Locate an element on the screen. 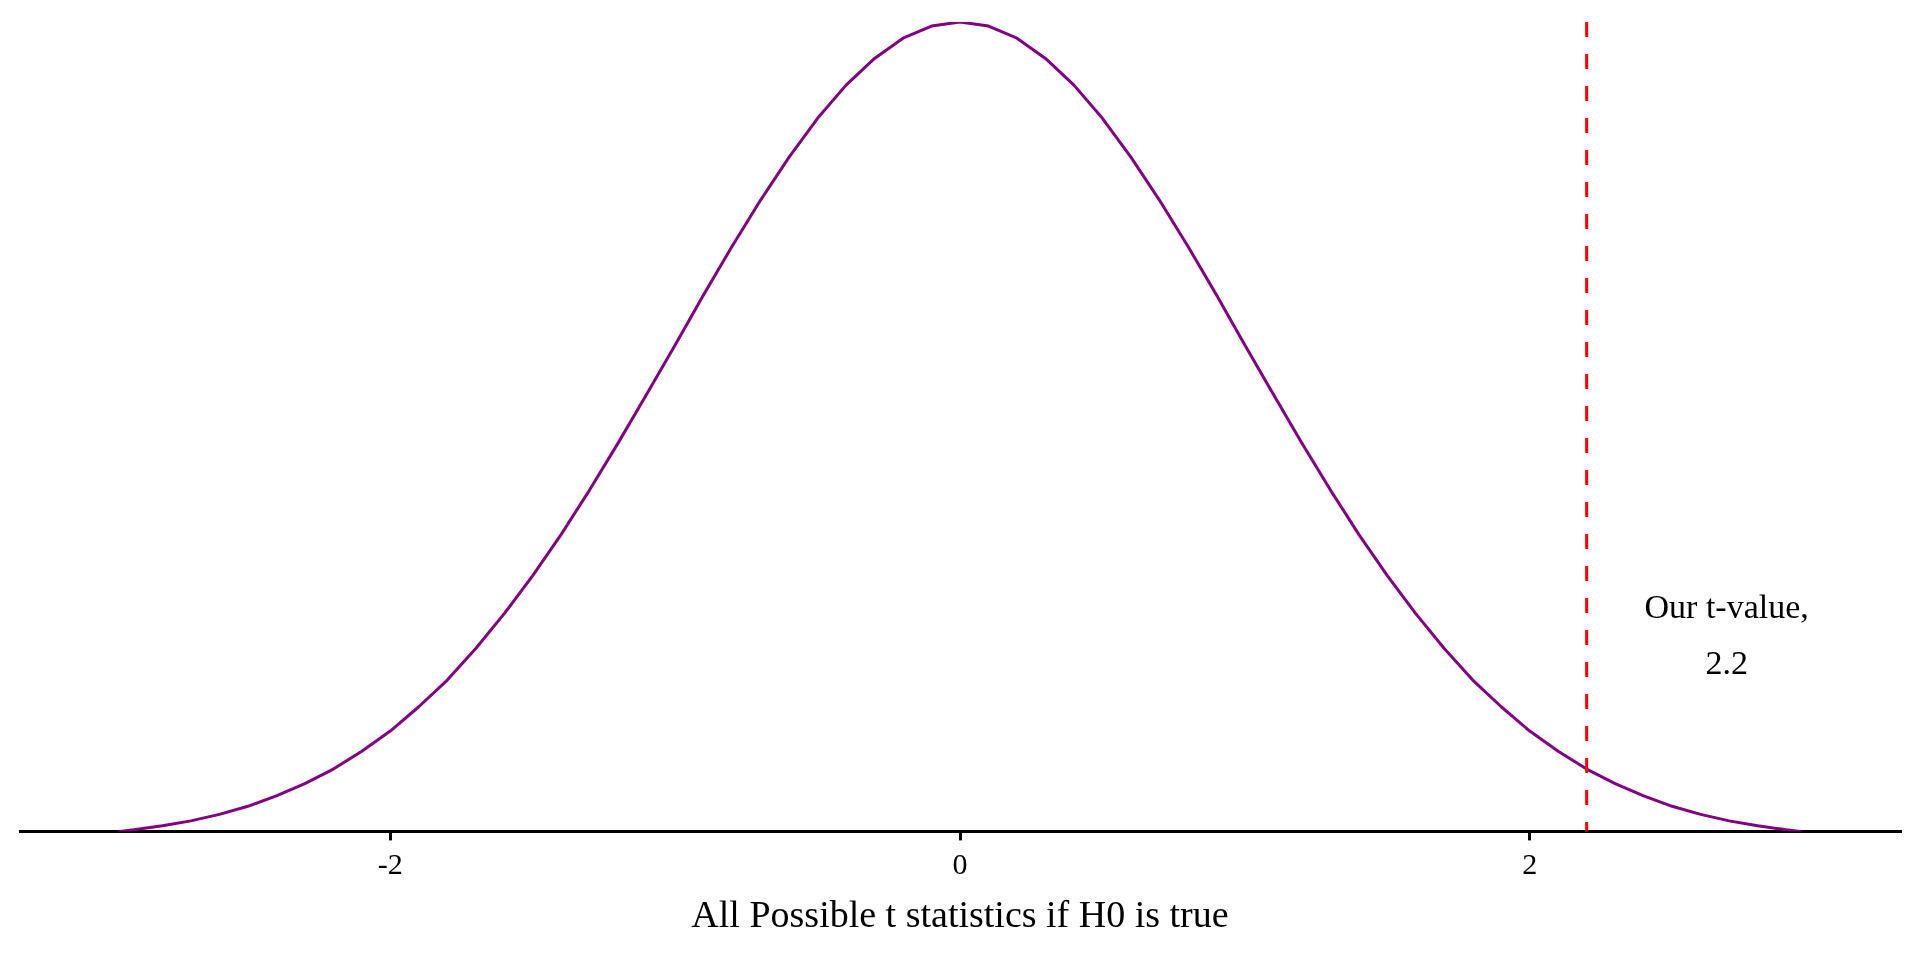  x-tick-label: 2 is located at coordinates (1530, 864).